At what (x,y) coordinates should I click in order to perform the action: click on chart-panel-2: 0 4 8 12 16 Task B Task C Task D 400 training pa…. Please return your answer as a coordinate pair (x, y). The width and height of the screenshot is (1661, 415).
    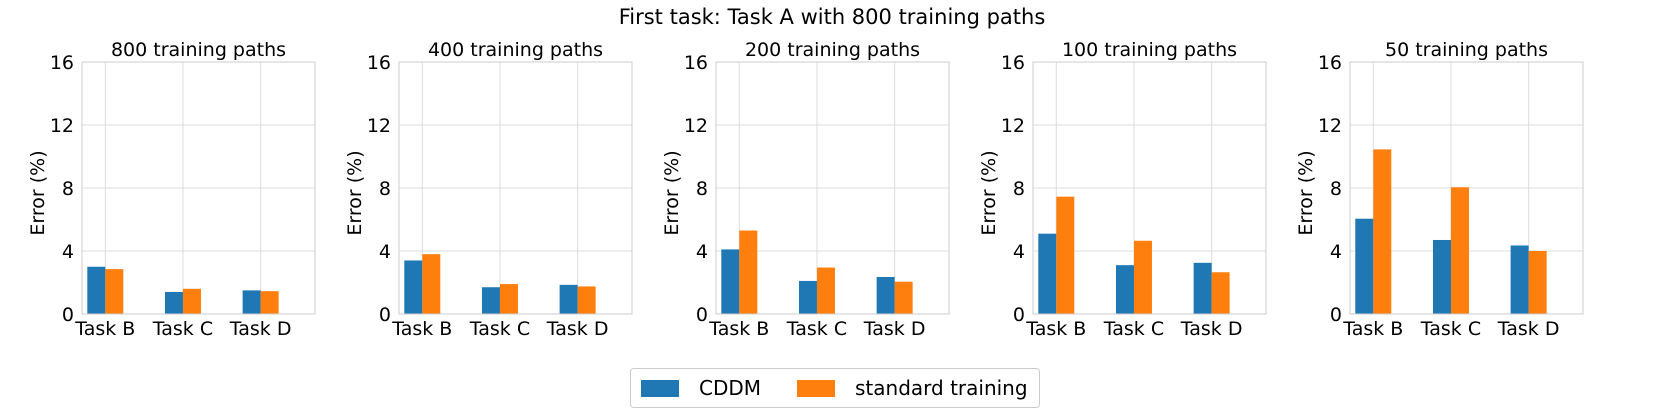
    Looking at the image, I should click on (488, 189).